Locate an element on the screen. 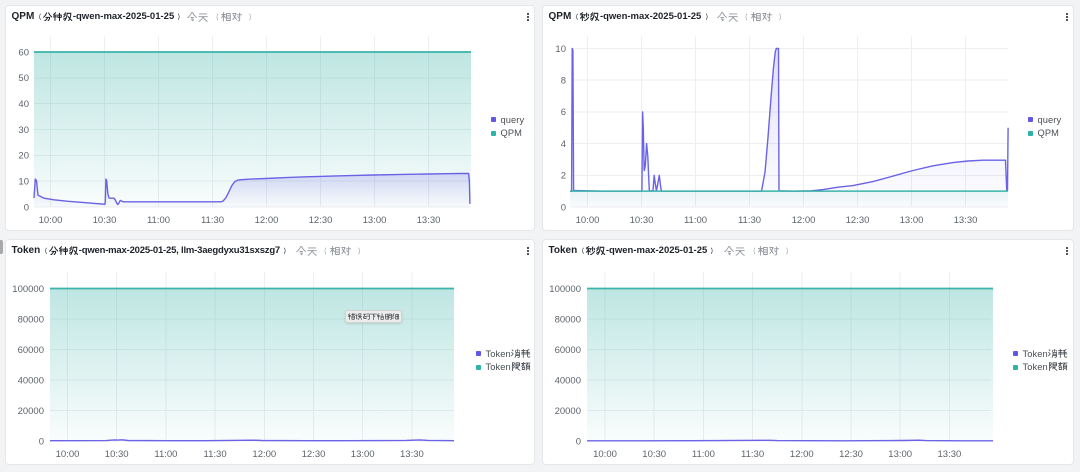 This screenshot has height=472, width=1080. svg-text: 2 is located at coordinates (563, 176).